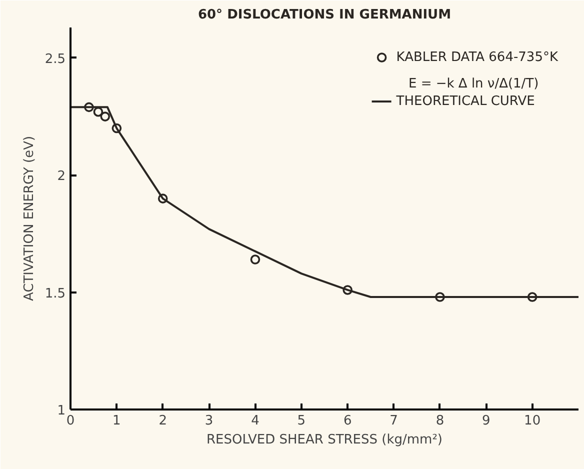  I want to click on x-tick-label: 5, so click(301, 421).